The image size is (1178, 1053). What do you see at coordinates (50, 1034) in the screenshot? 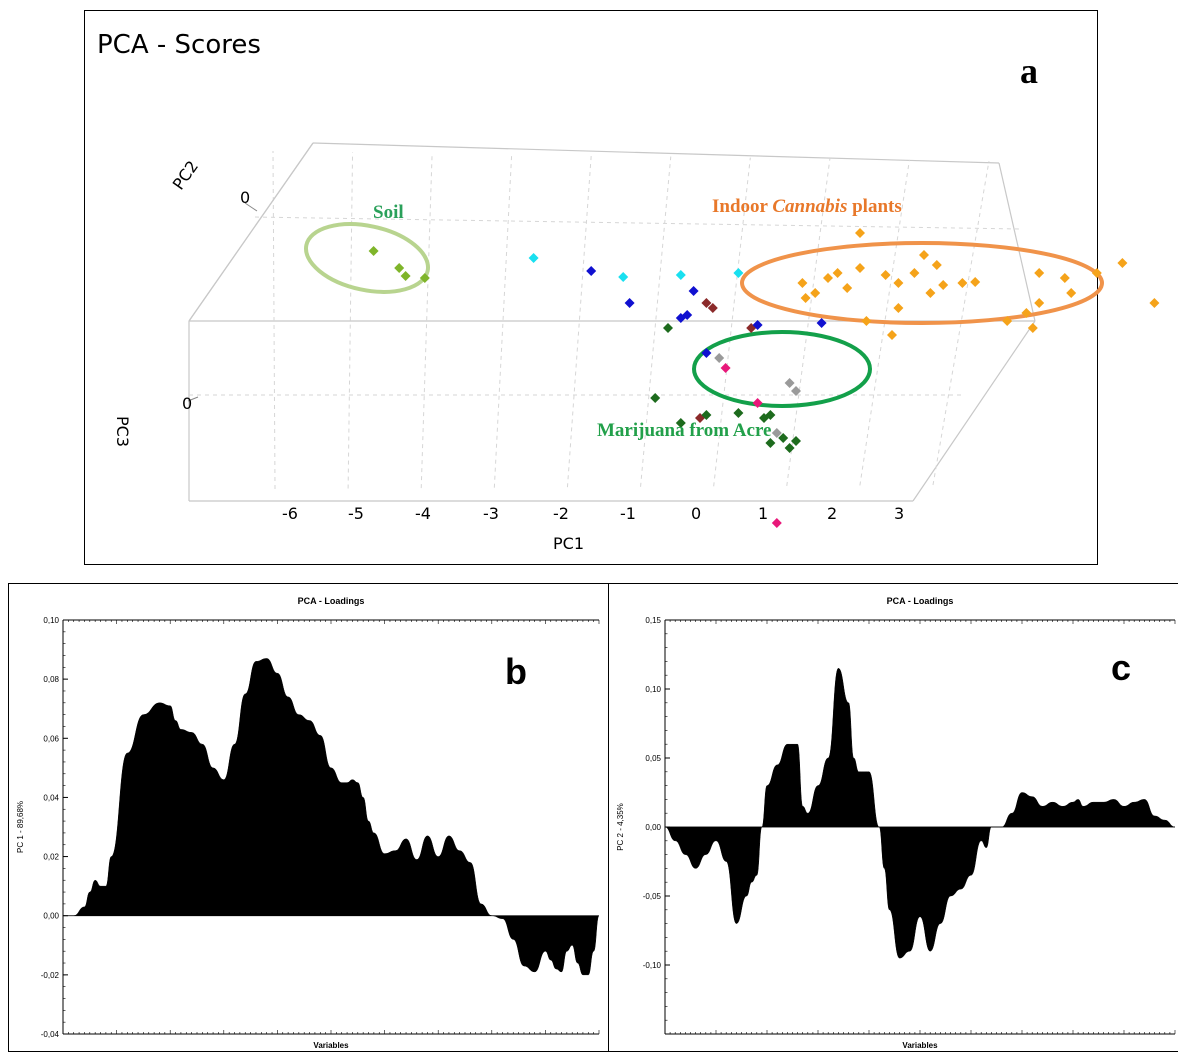
I see `y-tick-label: -0,04` at bounding box center [50, 1034].